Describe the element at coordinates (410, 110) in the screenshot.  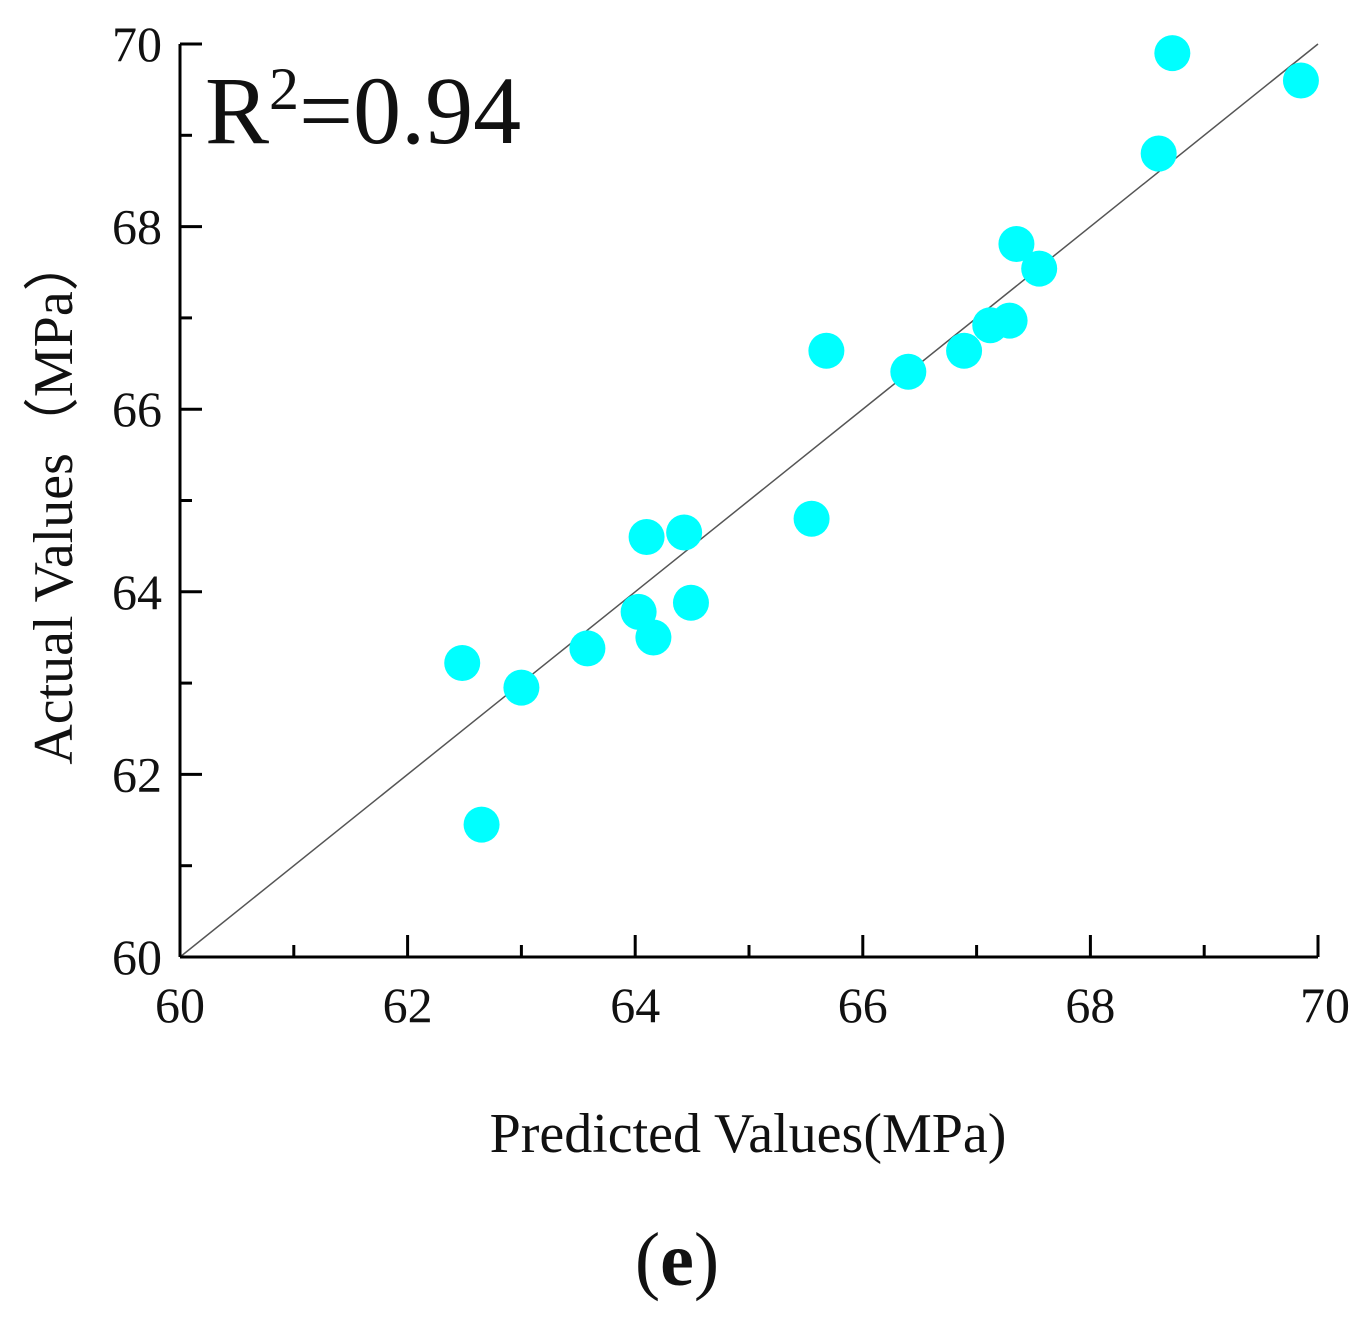
I see `r-squared-value: =0.94` at that location.